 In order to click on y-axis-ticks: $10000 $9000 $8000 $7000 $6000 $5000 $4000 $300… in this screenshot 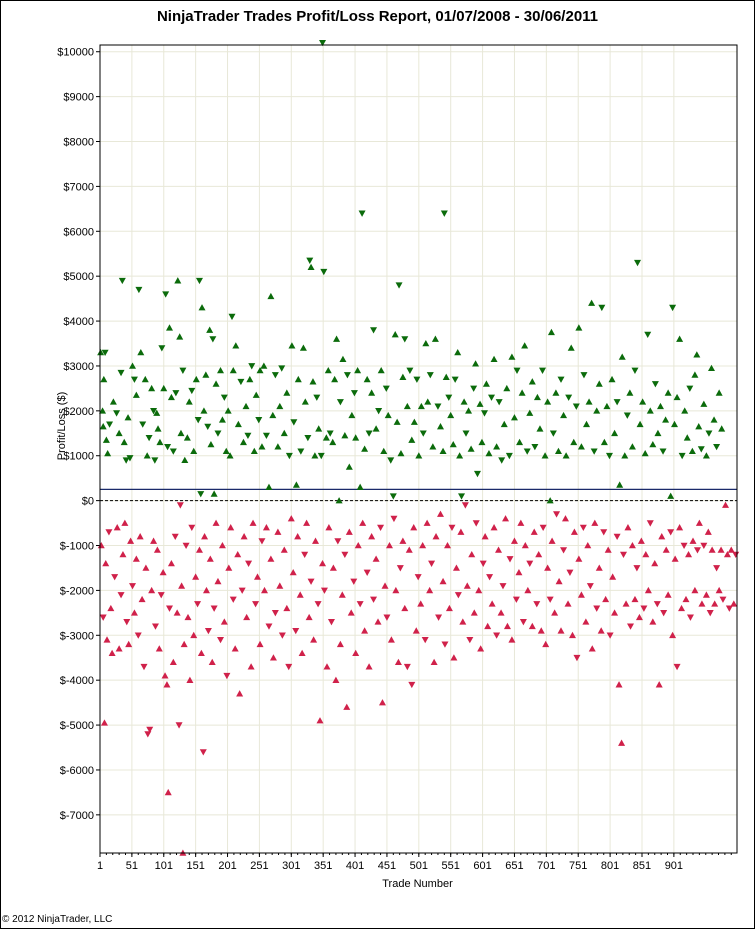, I will do `click(78, 434)`.